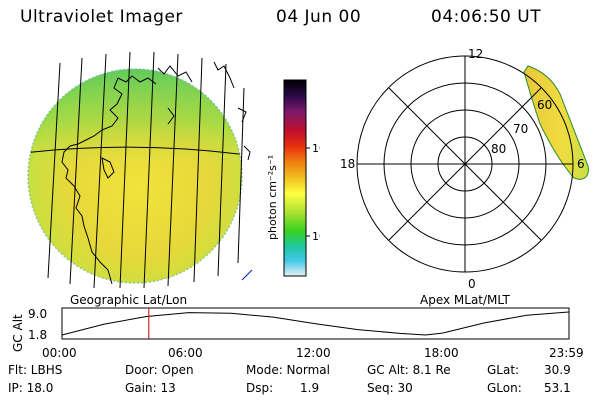  I want to click on glat-value: 30.9, so click(557, 370).